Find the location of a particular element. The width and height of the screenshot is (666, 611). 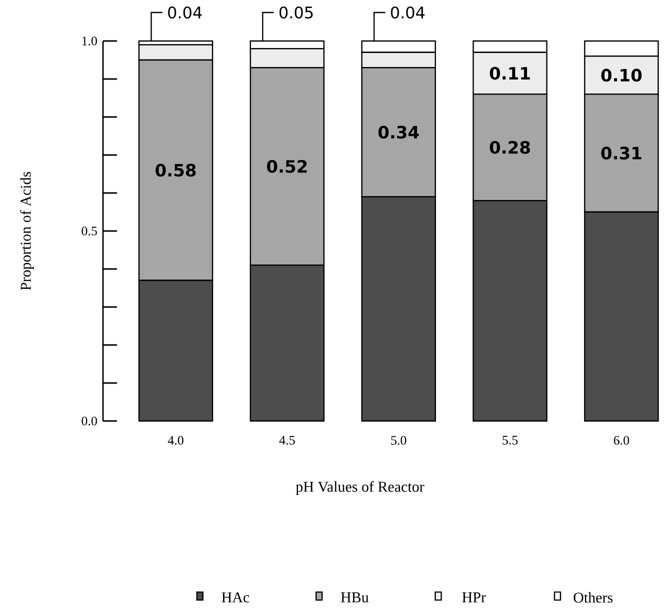

y-tick-label: 1.0 is located at coordinates (89, 41).